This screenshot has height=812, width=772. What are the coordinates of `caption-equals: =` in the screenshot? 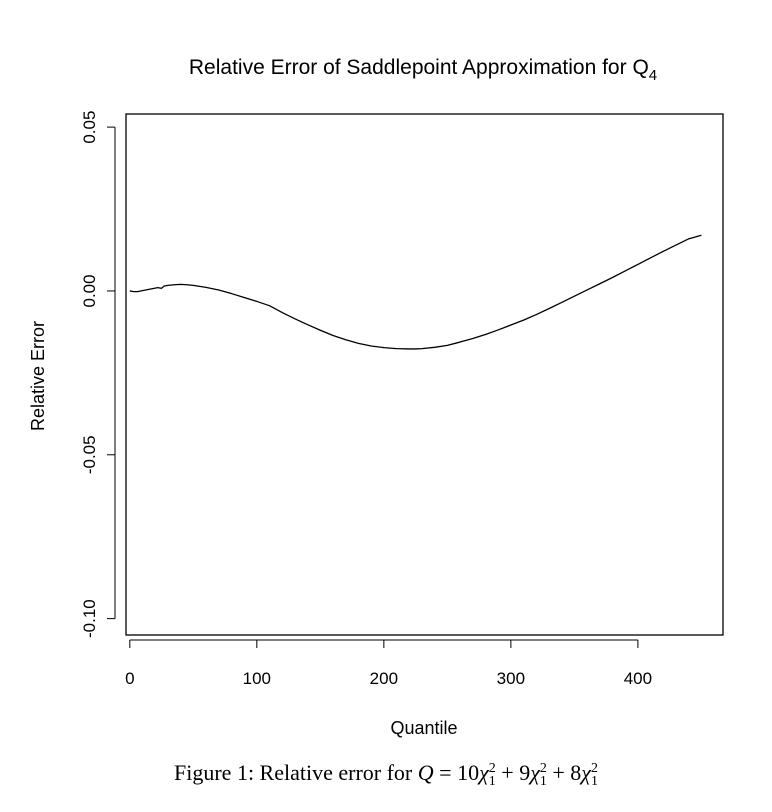 It's located at (445, 772).